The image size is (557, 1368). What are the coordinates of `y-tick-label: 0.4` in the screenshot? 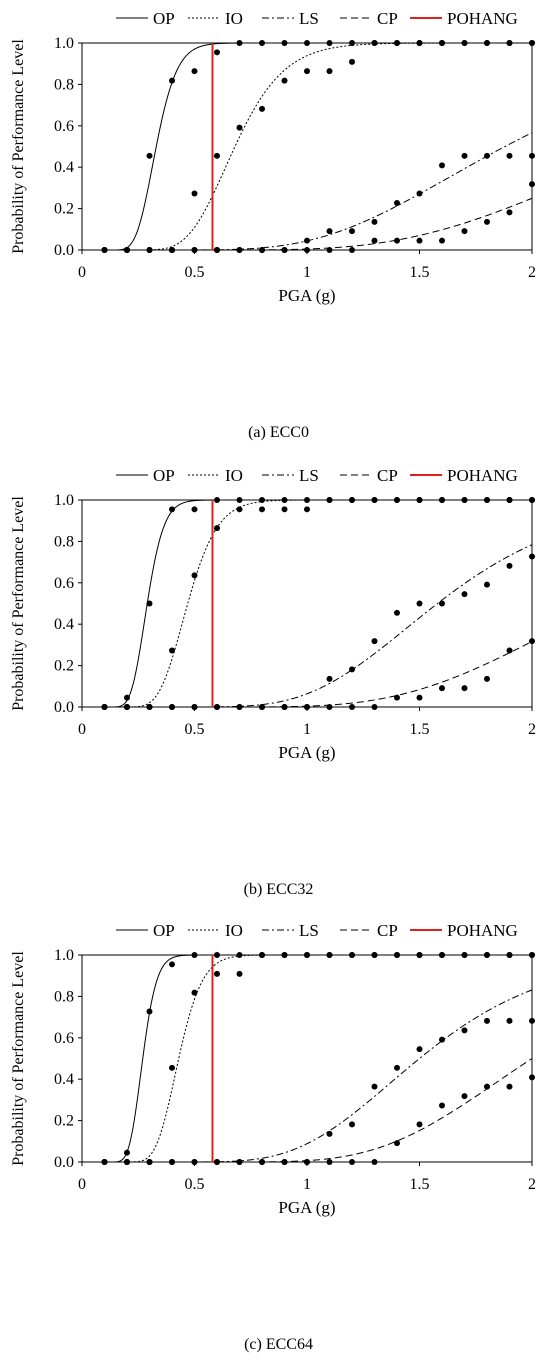 It's located at (64, 1079).